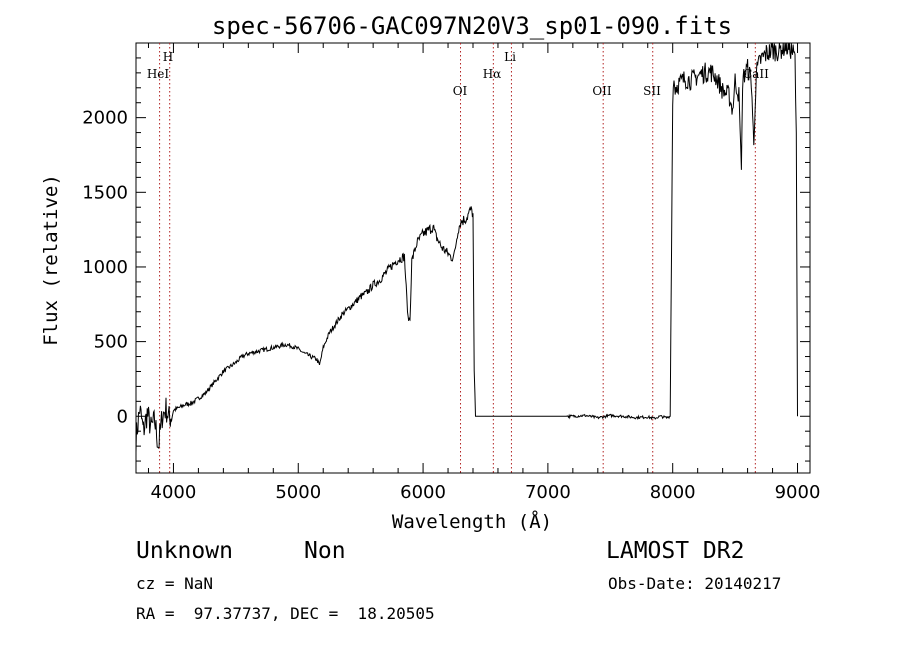 The width and height of the screenshot is (900, 649). Describe the element at coordinates (673, 492) in the screenshot. I see `x-tick-label: 8000` at that location.